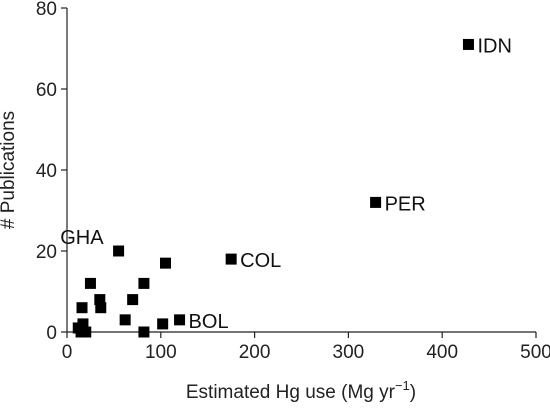 This screenshot has width=550, height=408. I want to click on y-tick-label: 0, so click(51, 333).